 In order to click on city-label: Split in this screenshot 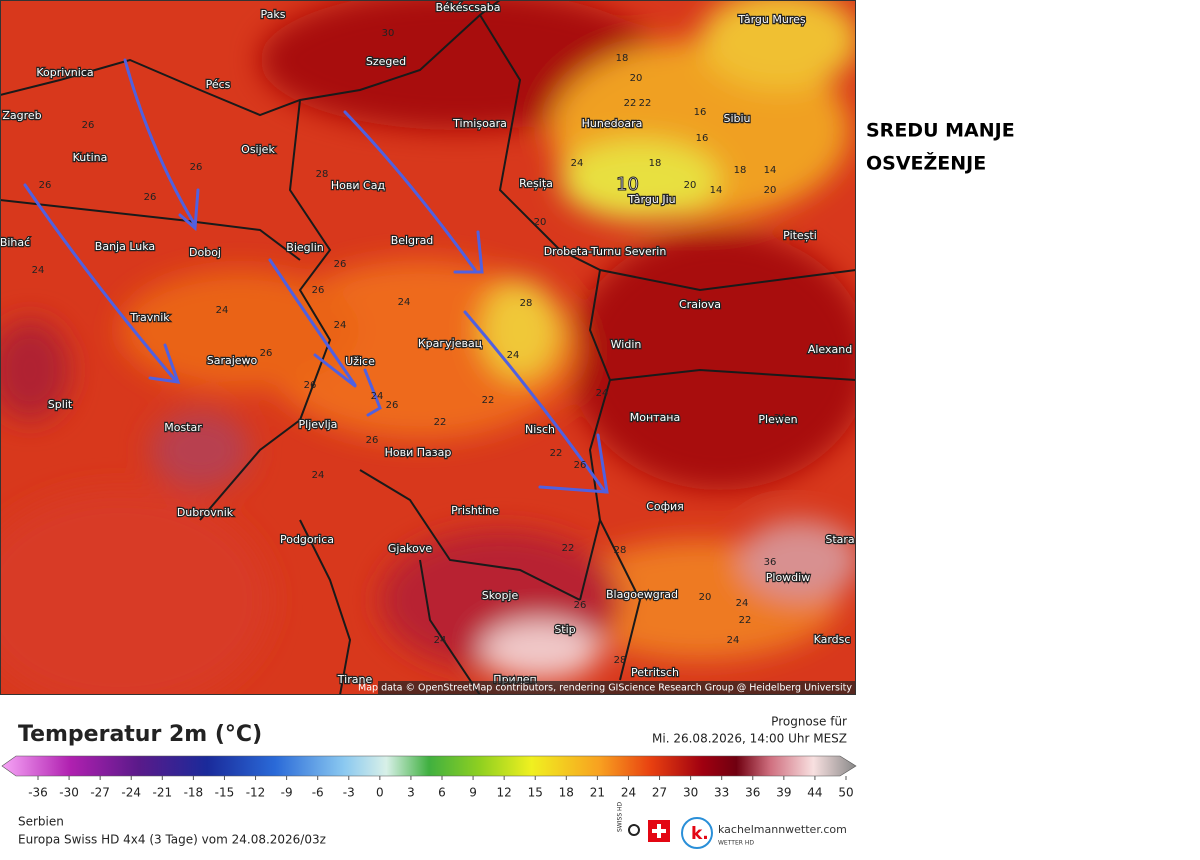, I will do `click(60, 404)`.